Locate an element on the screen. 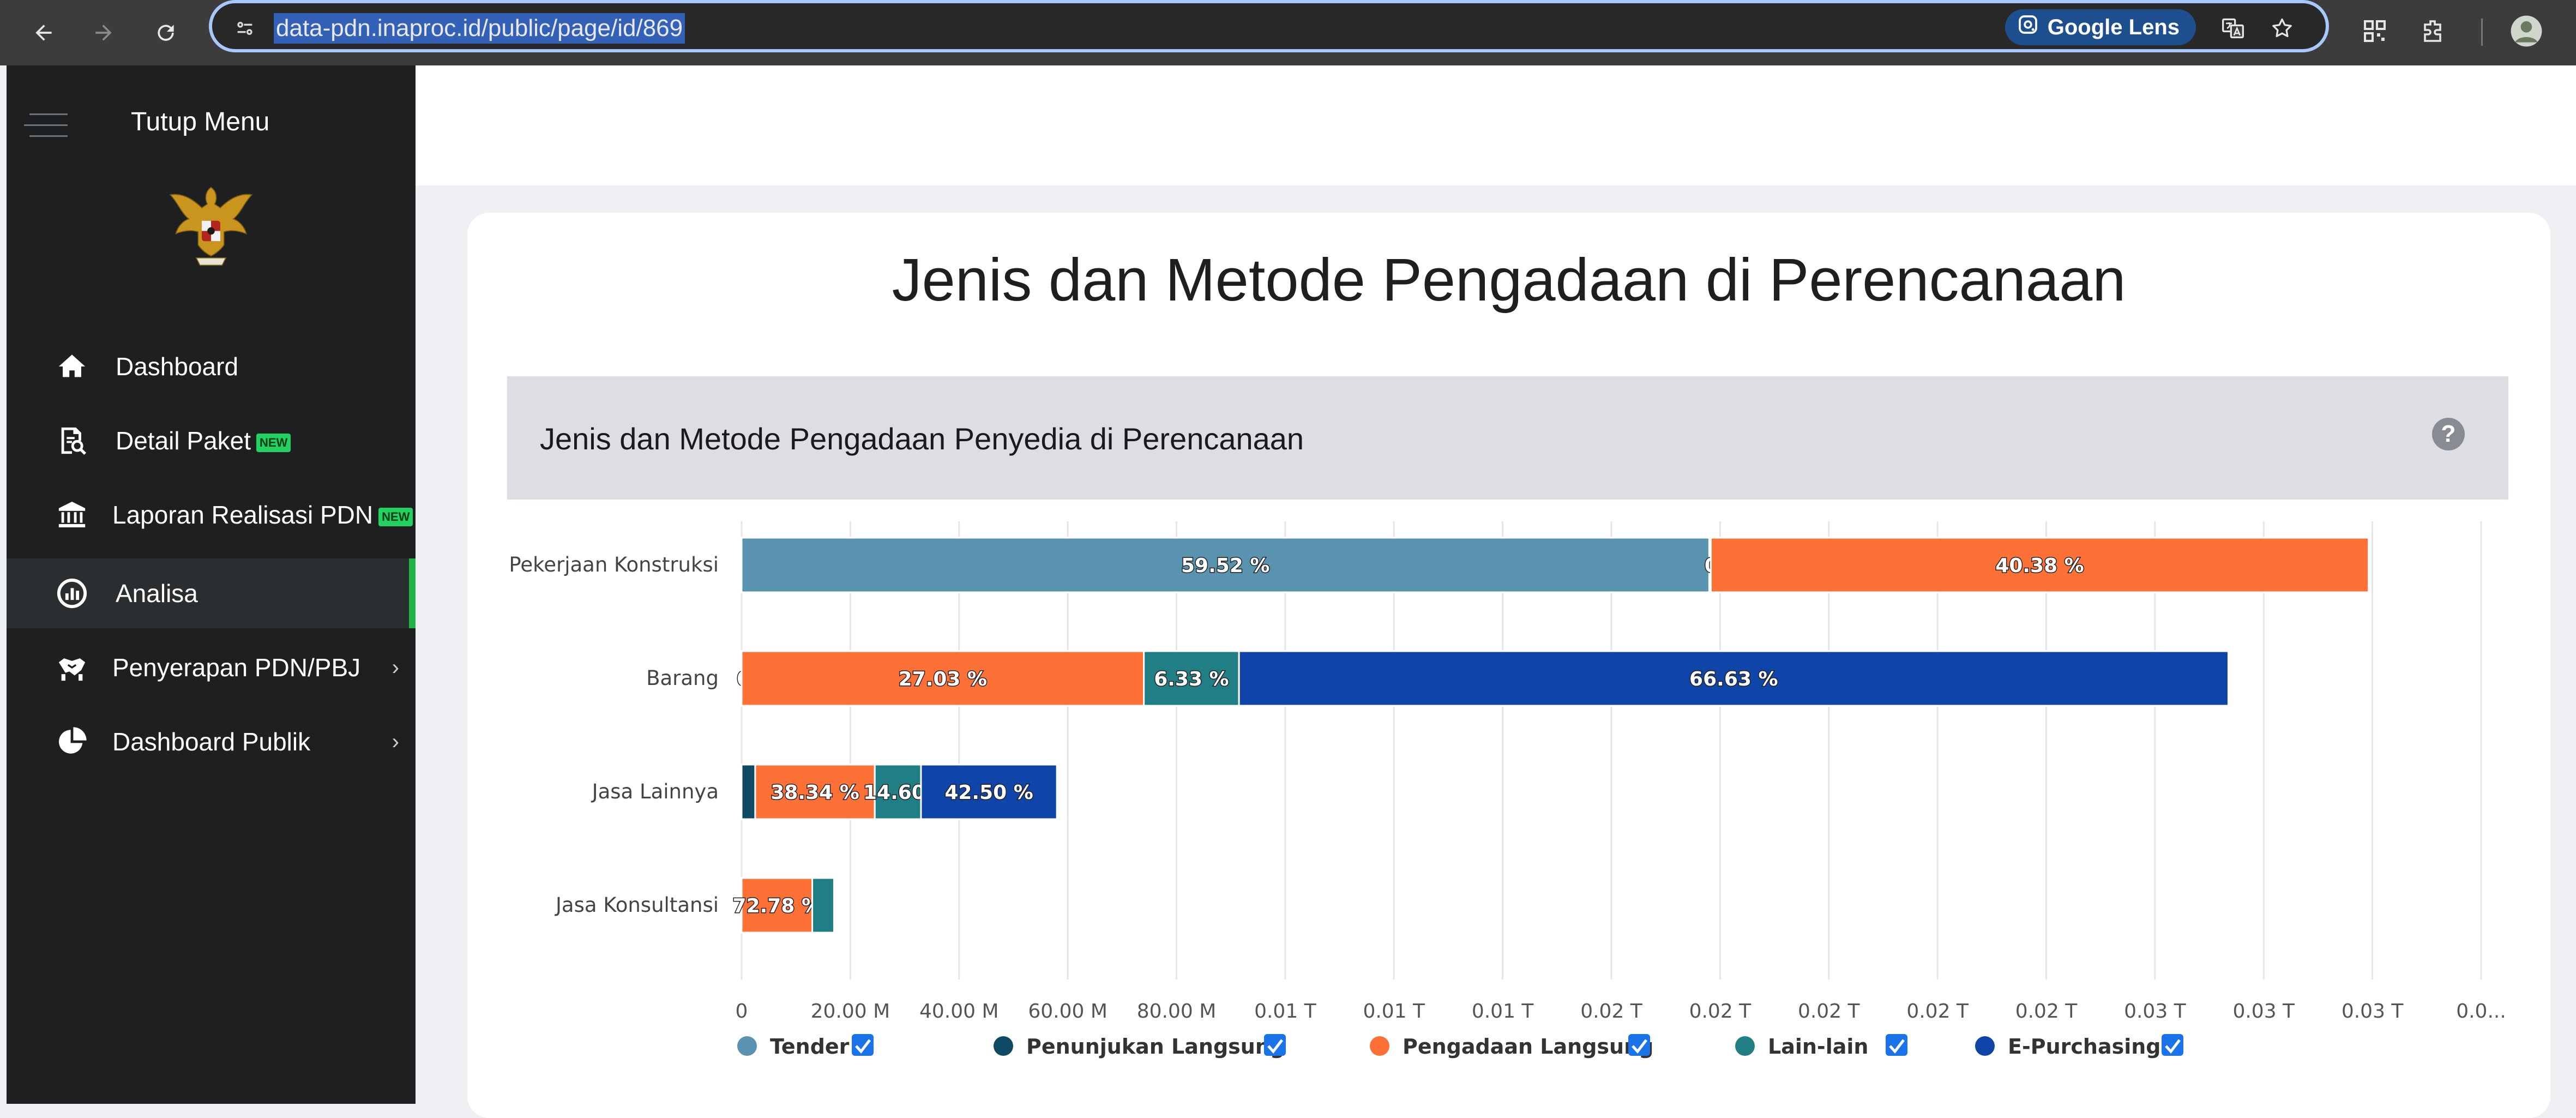 This screenshot has width=2576, height=1118. google-lens-button: Google Lens is located at coordinates (2100, 27).